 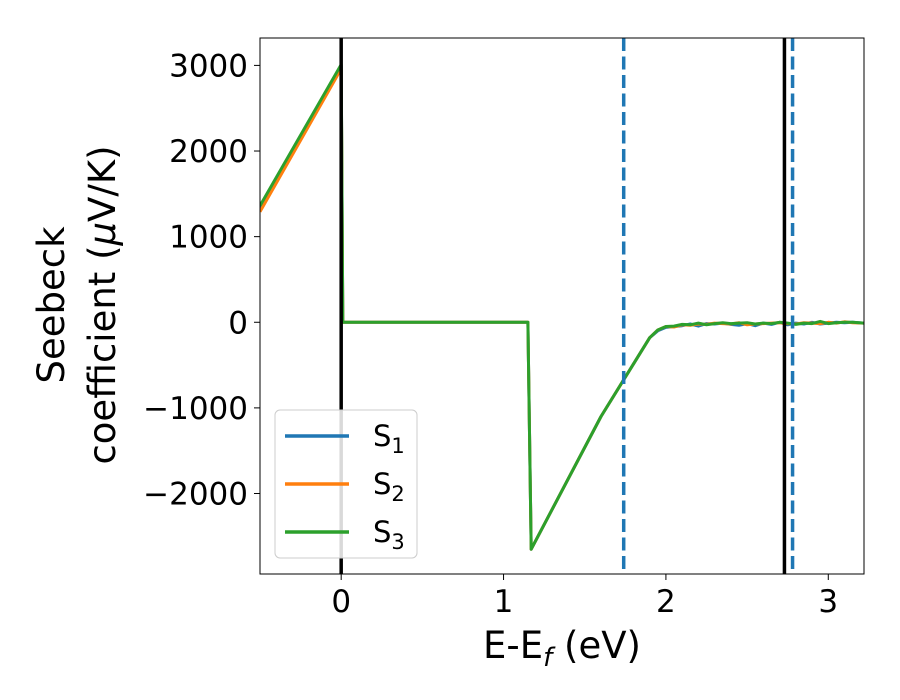 I want to click on legend-label-s2: S2, so click(x=389, y=486).